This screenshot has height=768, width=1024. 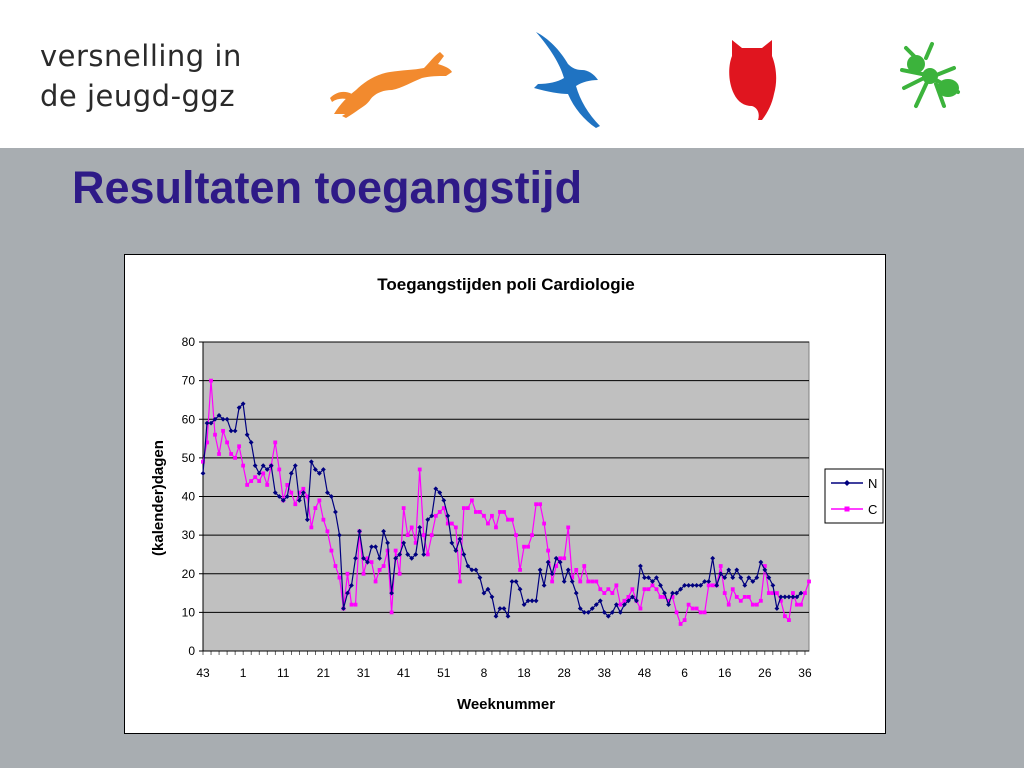 What do you see at coordinates (364, 673) in the screenshot?
I see `x-tick-label: 31` at bounding box center [364, 673].